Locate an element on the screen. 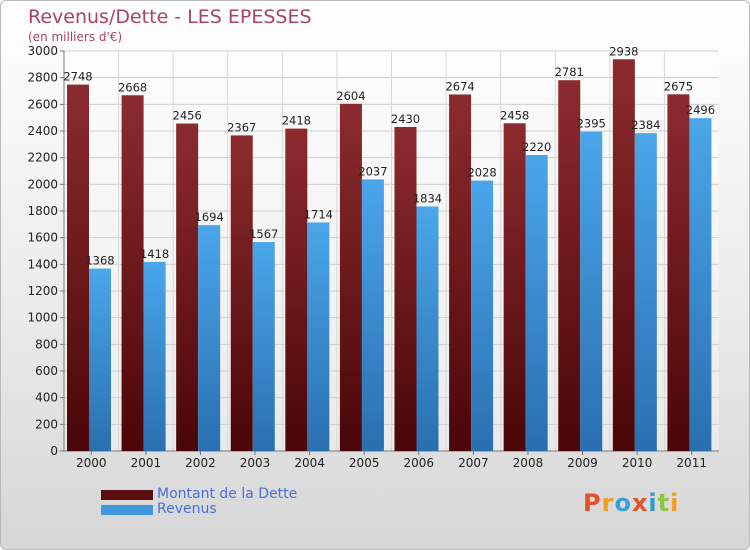 This screenshot has height=550, width=750. data-label-dette: 2668 is located at coordinates (132, 87).